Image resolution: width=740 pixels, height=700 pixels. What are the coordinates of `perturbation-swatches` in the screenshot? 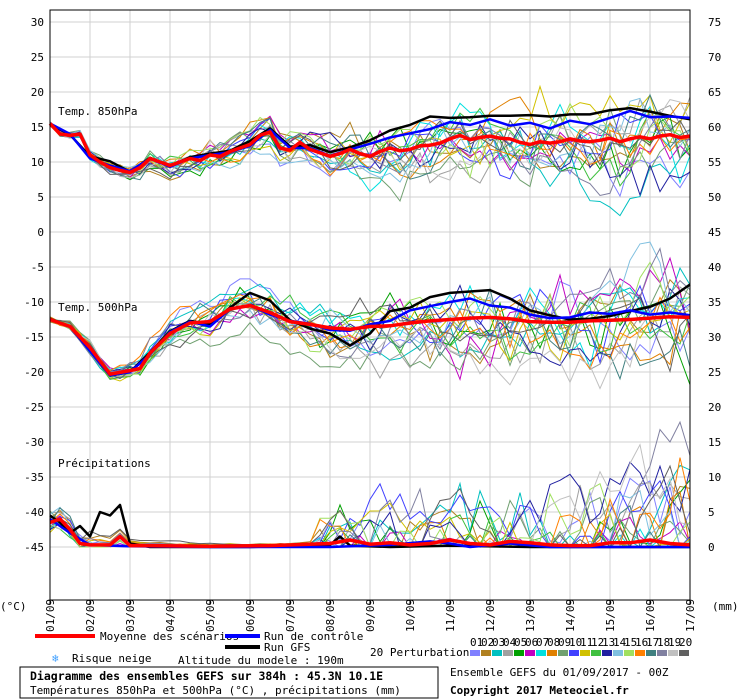 It's located at (579, 653).